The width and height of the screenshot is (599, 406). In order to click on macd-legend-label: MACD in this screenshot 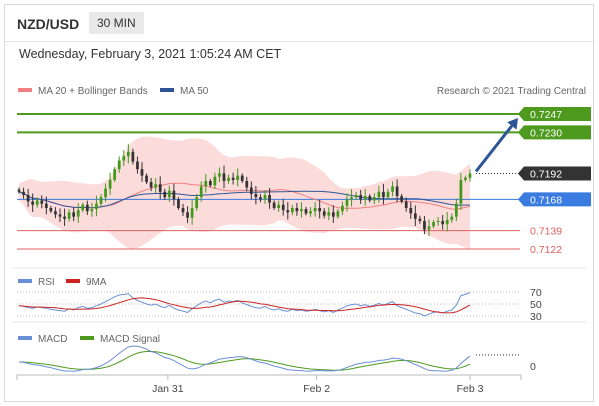, I will do `click(52, 339)`.